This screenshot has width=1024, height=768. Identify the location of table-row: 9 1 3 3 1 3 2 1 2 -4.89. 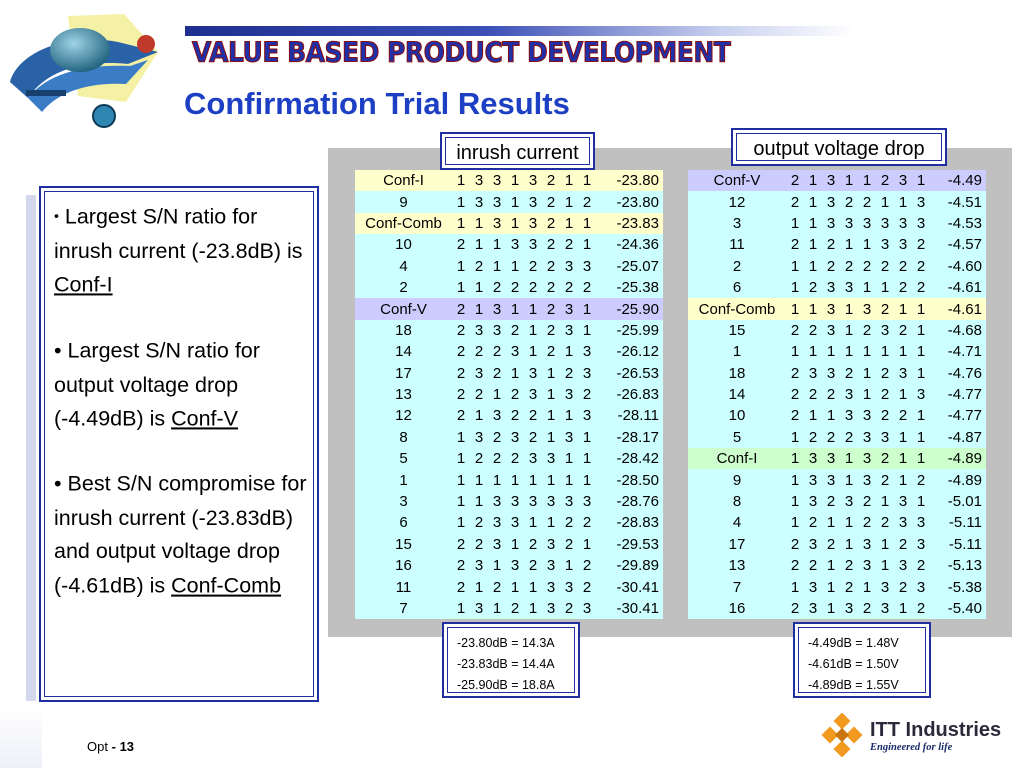
(837, 479).